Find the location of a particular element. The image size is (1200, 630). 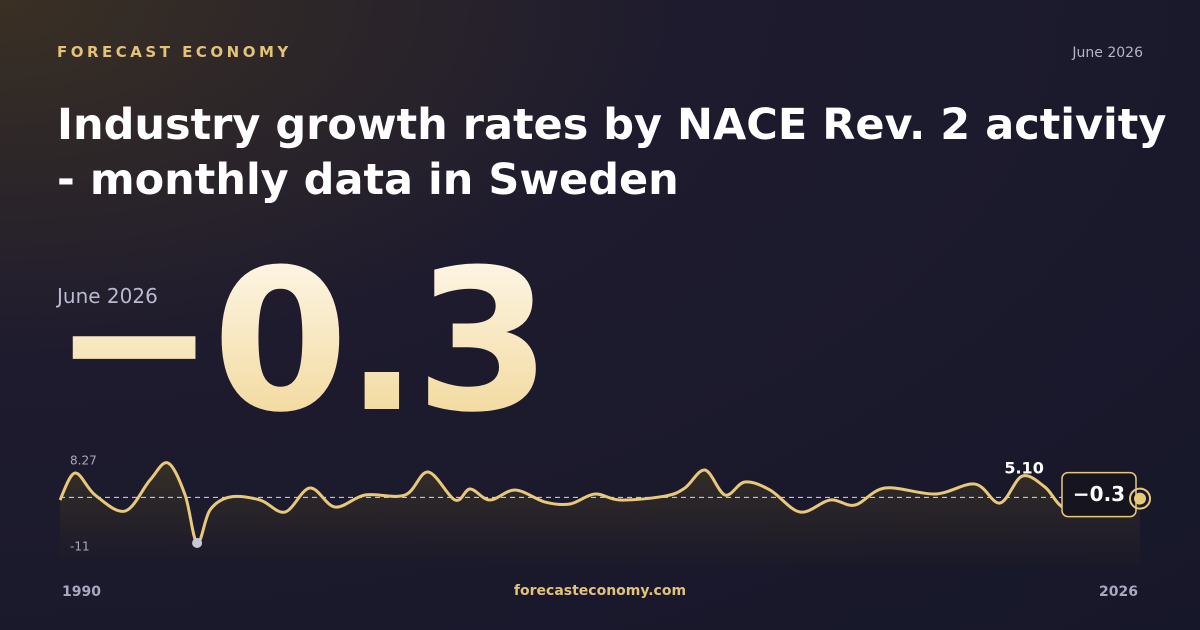

y-tick-label: 8.27 is located at coordinates (83, 461).